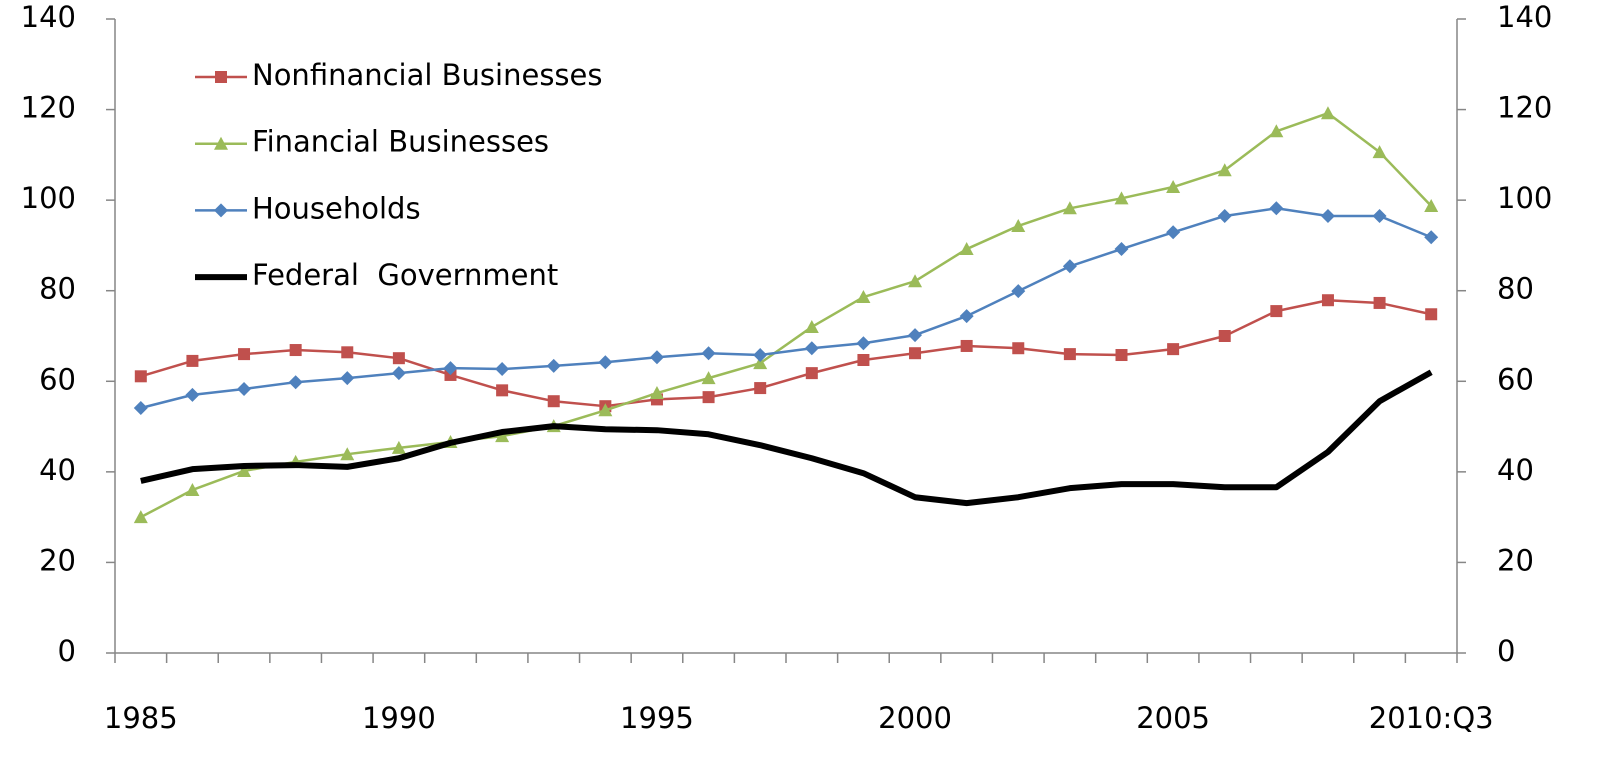 Image resolution: width=1599 pixels, height=760 pixels. I want to click on x-tick-label: 2010:Q3, so click(1431, 718).